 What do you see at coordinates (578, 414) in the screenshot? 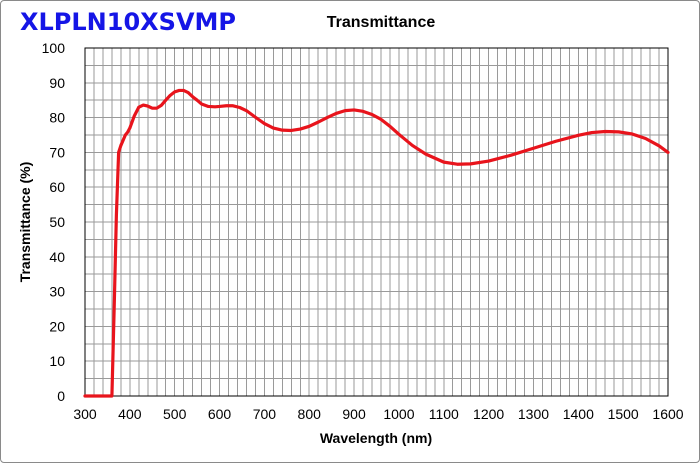
I see `x-tick-label: 1400` at bounding box center [578, 414].